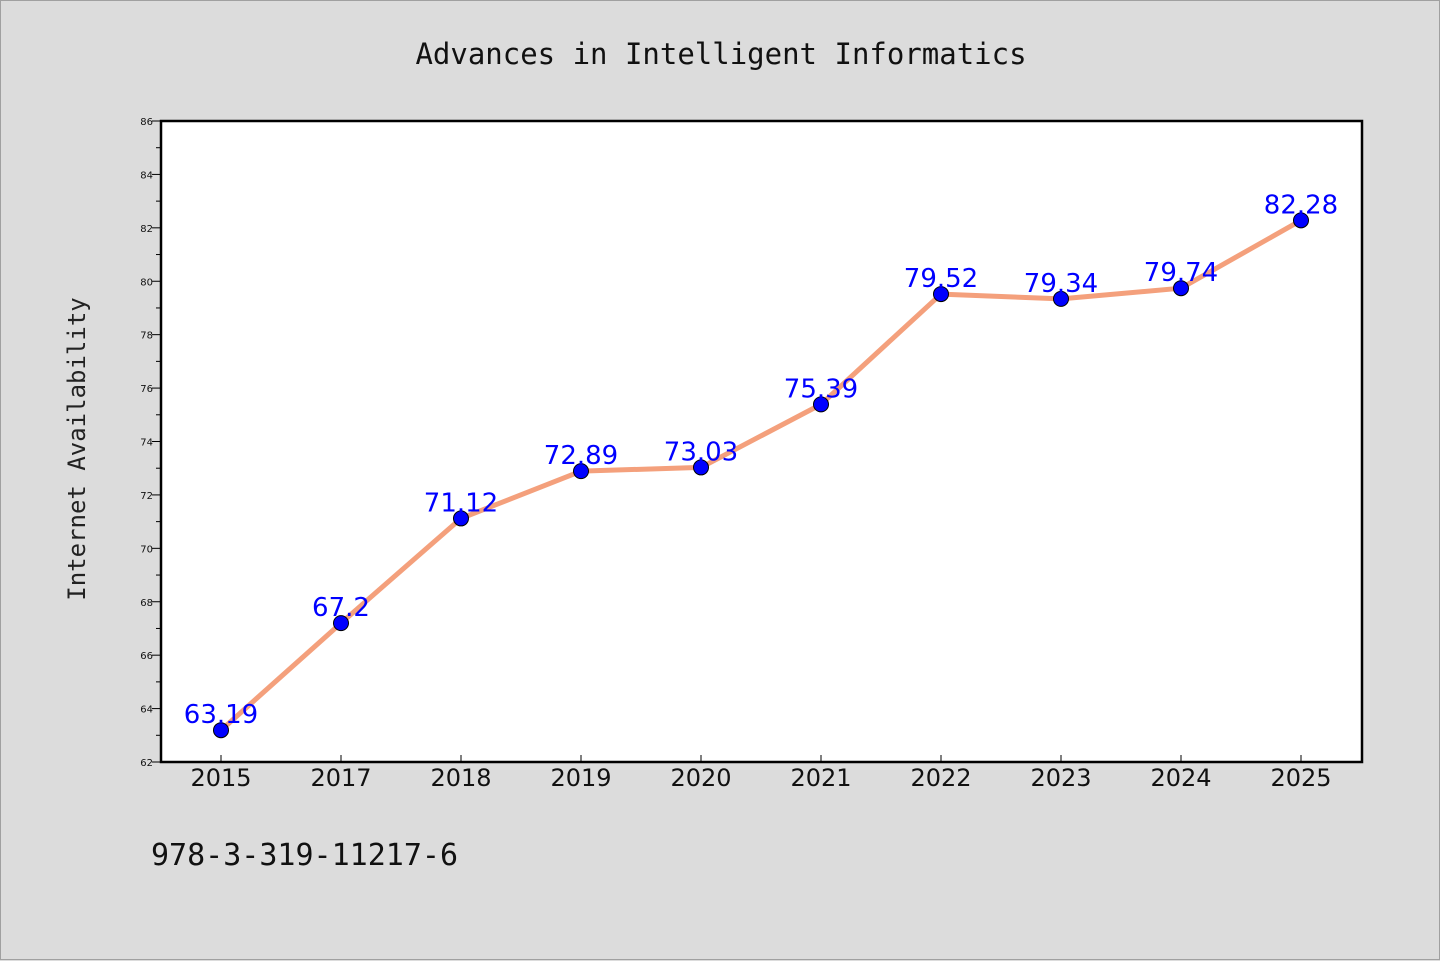 Image resolution: width=1440 pixels, height=961 pixels. I want to click on y-tick-label: 68, so click(146, 603).